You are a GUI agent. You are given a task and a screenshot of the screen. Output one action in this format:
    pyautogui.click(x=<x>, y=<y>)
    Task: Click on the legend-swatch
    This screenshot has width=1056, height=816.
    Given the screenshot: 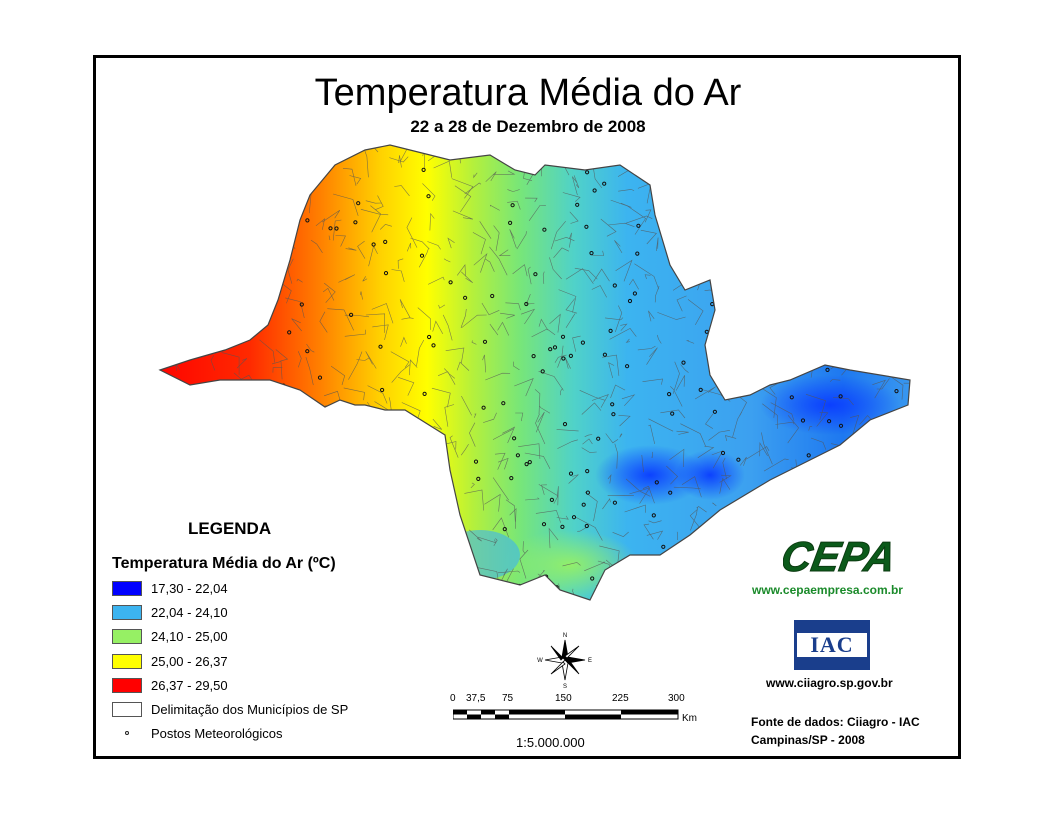 What is the action you would take?
    pyautogui.click(x=127, y=612)
    